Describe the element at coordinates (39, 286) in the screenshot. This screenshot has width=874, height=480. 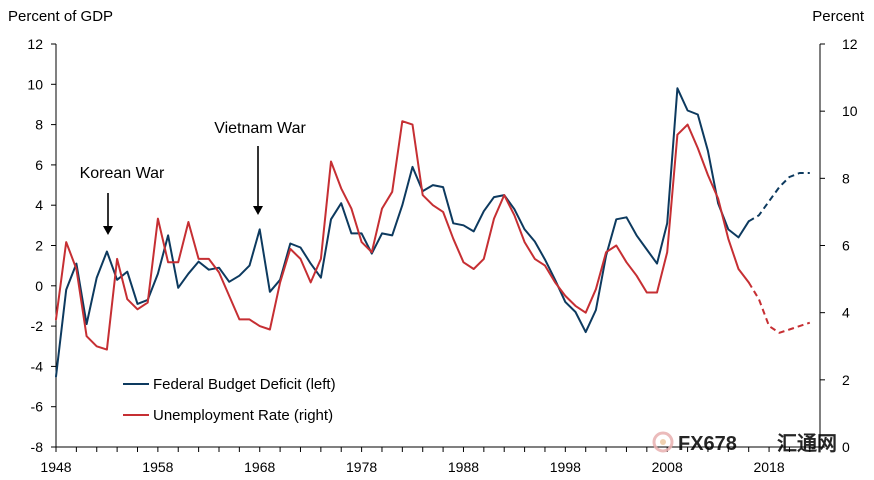
I see `y-left-tick-label: 0` at that location.